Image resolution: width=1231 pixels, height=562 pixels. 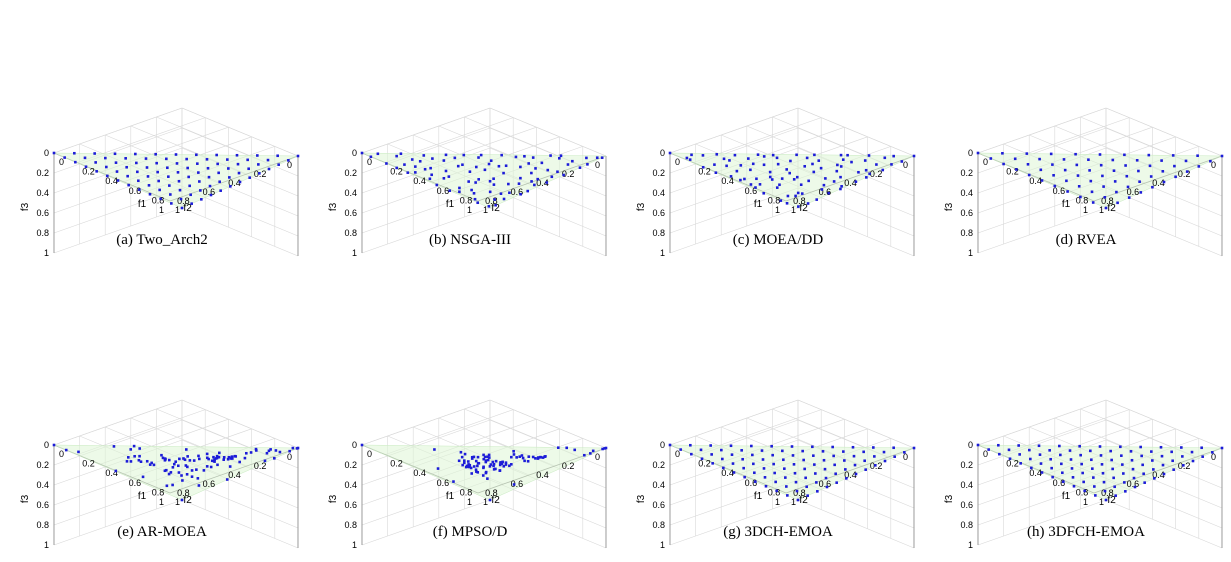 I want to click on tick-label-f1: 0.8, so click(x=158, y=200).